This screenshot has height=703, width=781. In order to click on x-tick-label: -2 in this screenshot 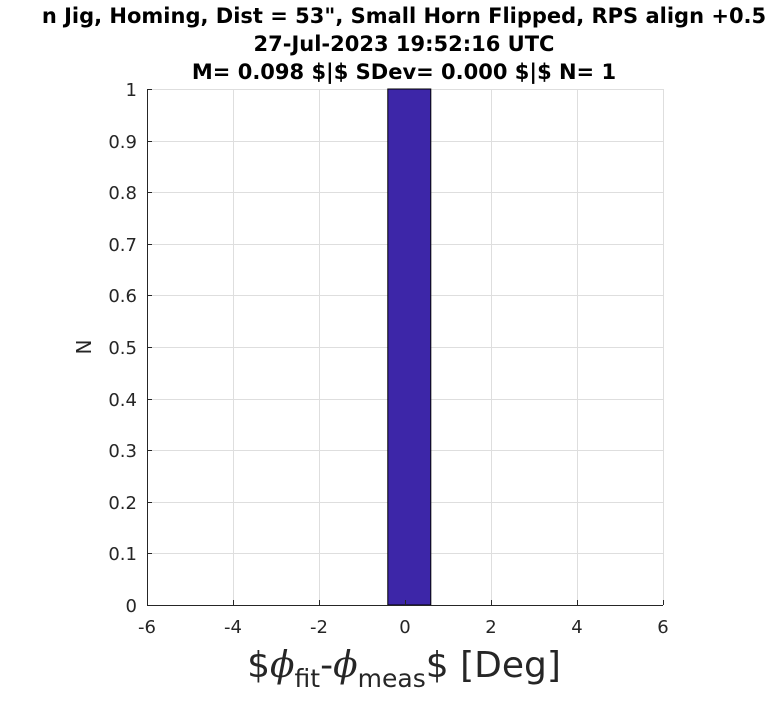, I will do `click(319, 627)`.